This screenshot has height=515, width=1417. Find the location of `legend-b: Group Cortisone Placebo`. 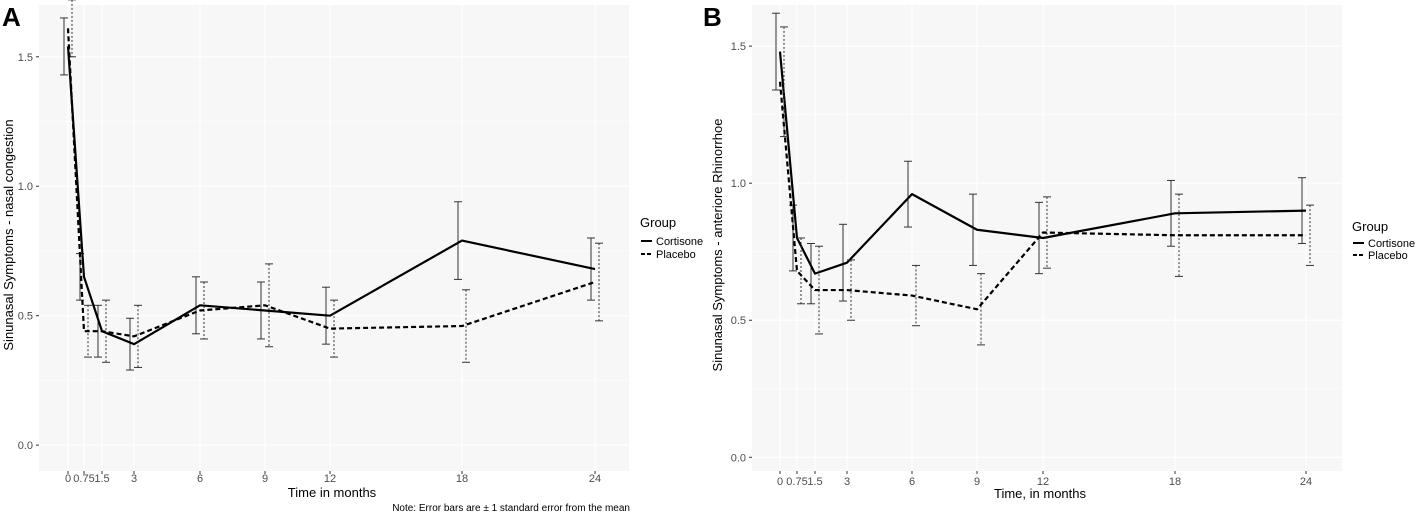

legend-b: Group Cortisone Placebo is located at coordinates (1383, 240).